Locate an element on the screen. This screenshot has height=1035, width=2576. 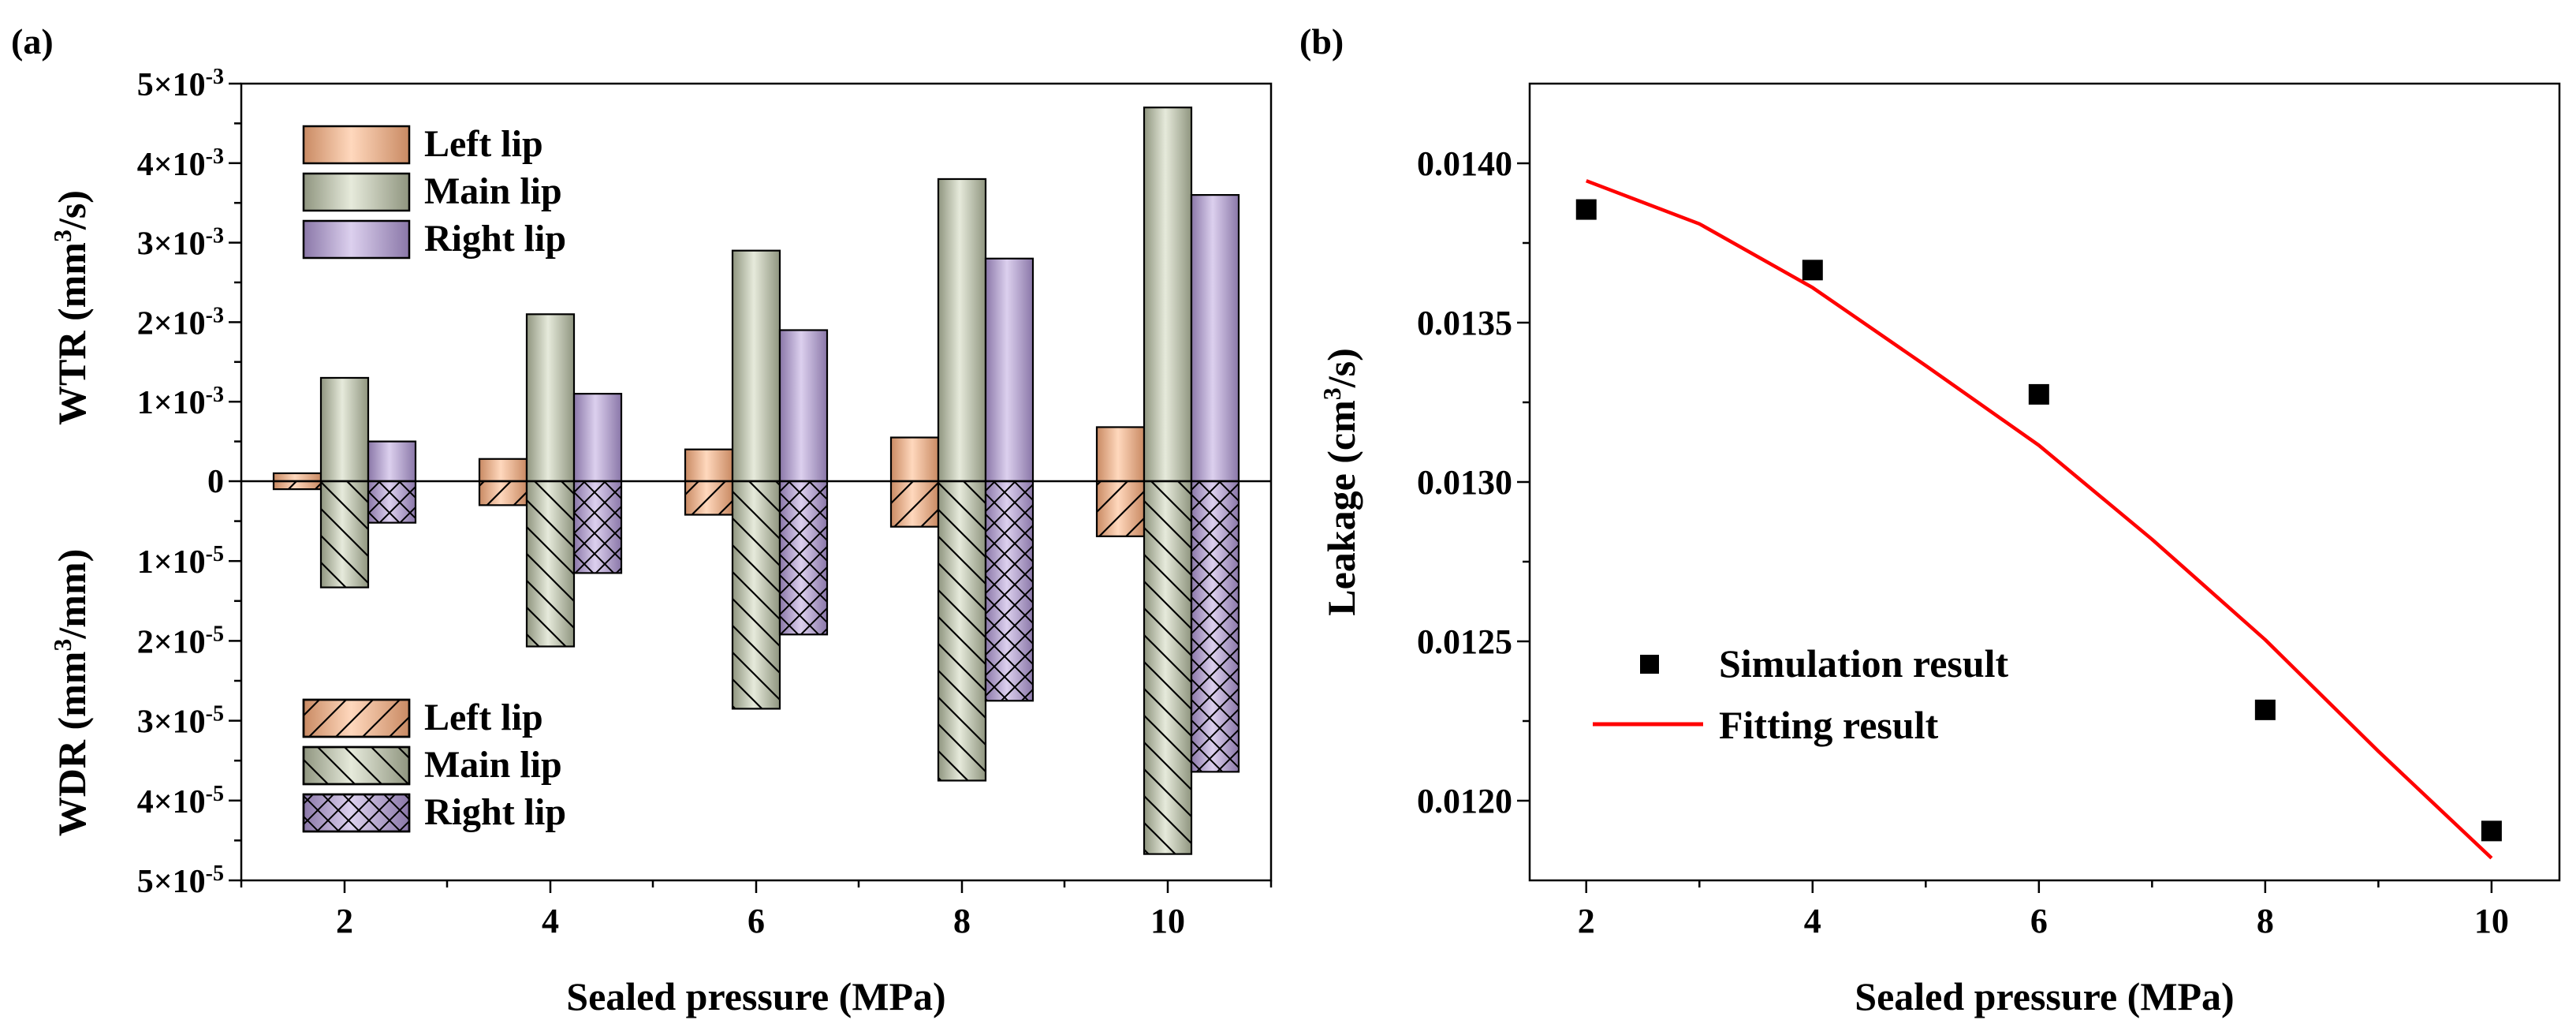
legend-swatch-right-lip is located at coordinates (356, 239).